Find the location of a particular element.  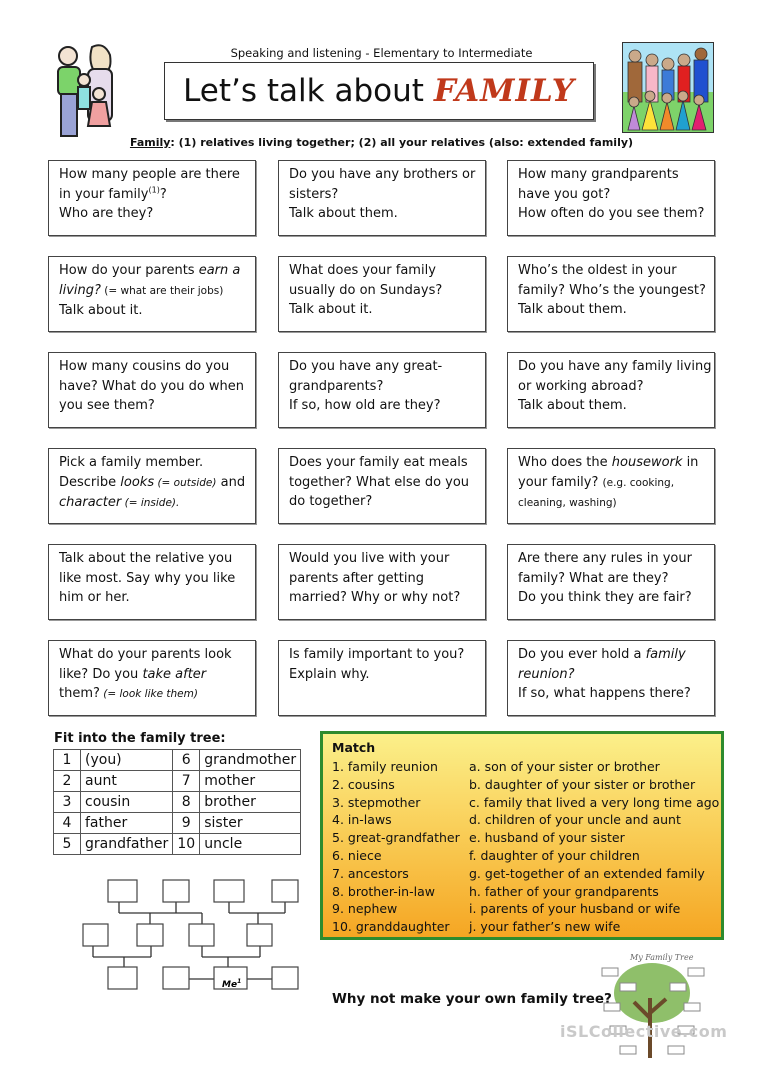

word: grandfather is located at coordinates (126, 844).